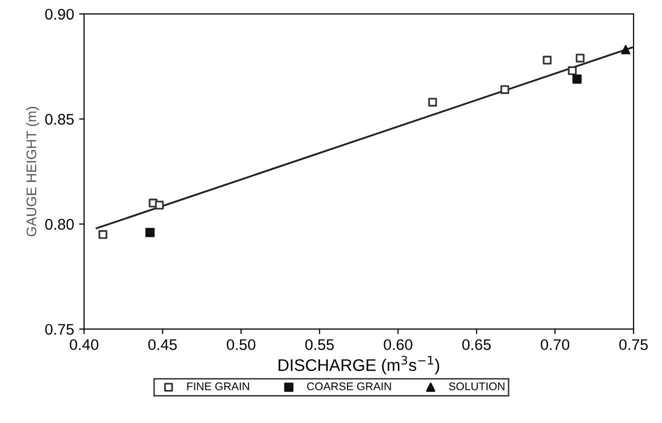  What do you see at coordinates (476, 386) in the screenshot?
I see `legend-label: SOLUTION` at bounding box center [476, 386].